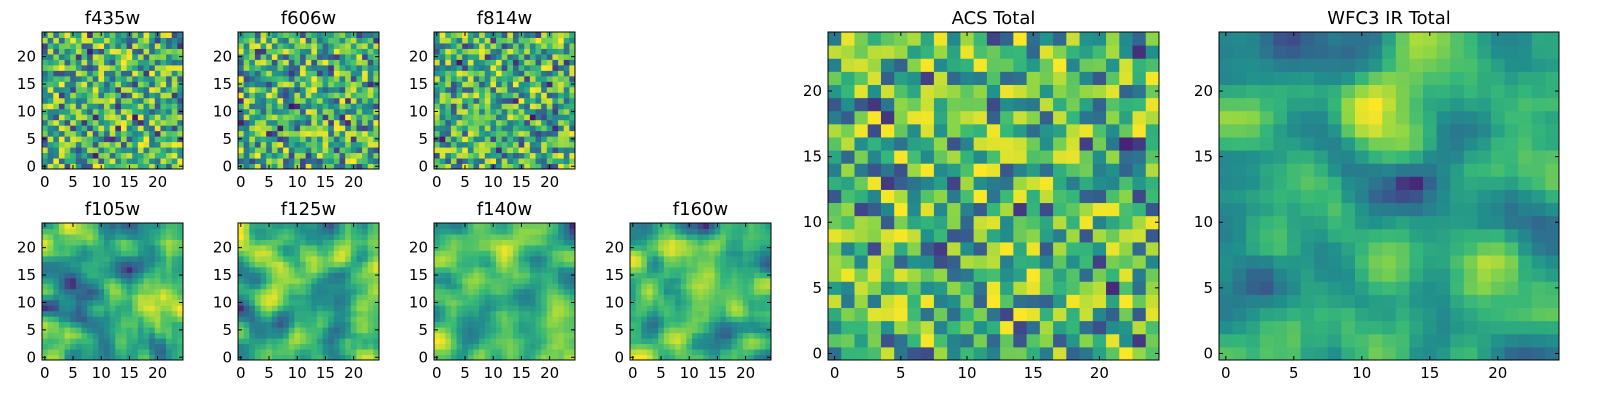 This screenshot has width=1600, height=400. I want to click on x-tick-label: 20, so click(549, 373).